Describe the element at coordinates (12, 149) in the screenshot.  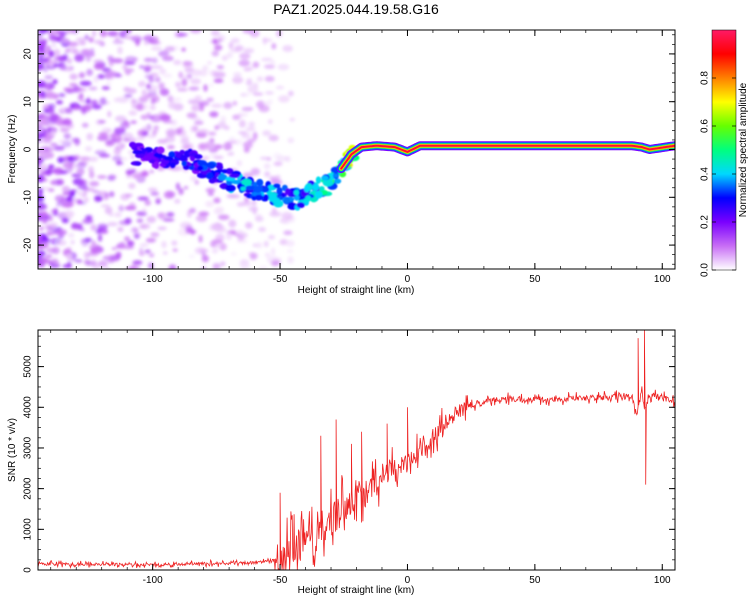
I see `spectrogram-y-label: Frequency (Hz)` at that location.